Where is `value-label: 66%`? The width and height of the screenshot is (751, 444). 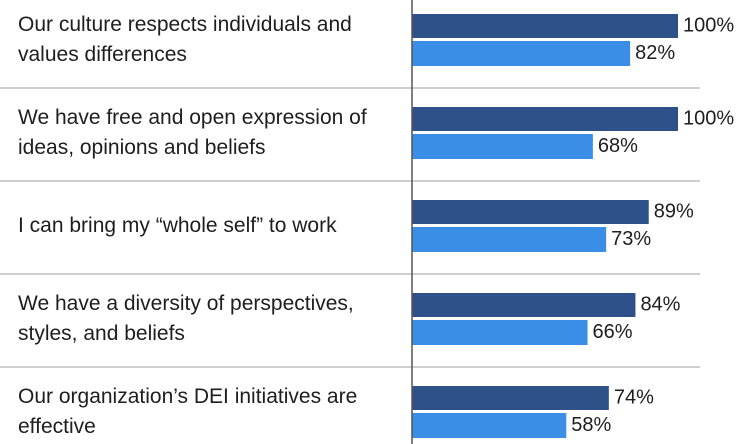
value-label: 66% is located at coordinates (613, 332).